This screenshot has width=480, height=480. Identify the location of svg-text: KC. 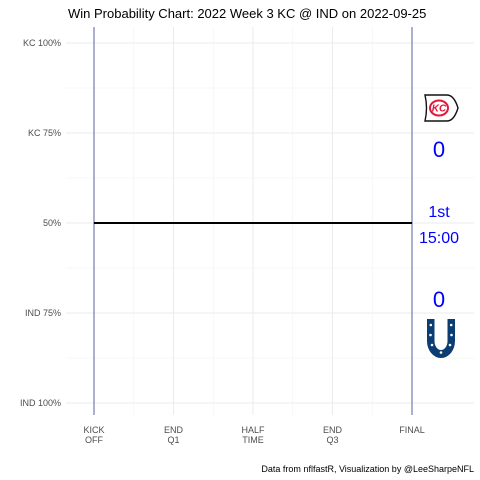
(439, 109).